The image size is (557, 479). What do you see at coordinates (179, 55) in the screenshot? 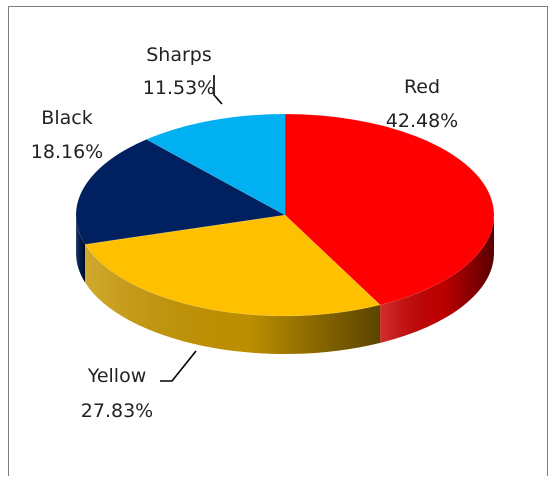
I see `label-sharps-name: Sharps` at bounding box center [179, 55].